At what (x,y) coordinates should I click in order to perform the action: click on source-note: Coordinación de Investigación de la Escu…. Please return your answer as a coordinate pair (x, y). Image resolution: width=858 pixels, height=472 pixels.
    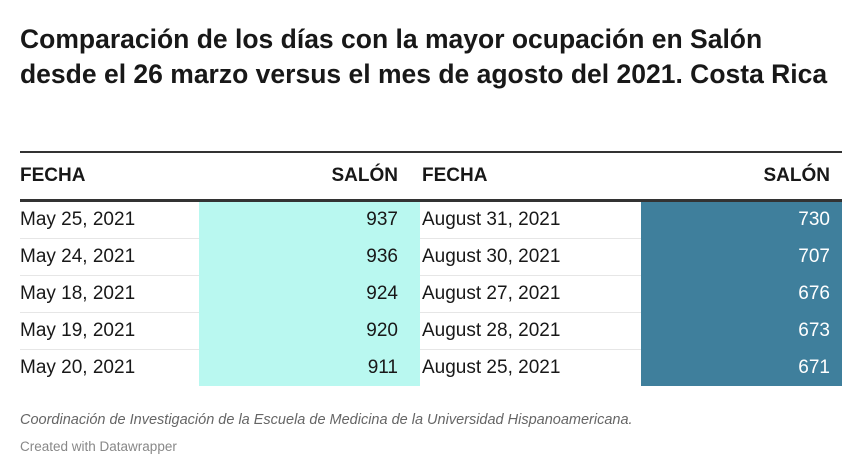
    Looking at the image, I should click on (326, 420).